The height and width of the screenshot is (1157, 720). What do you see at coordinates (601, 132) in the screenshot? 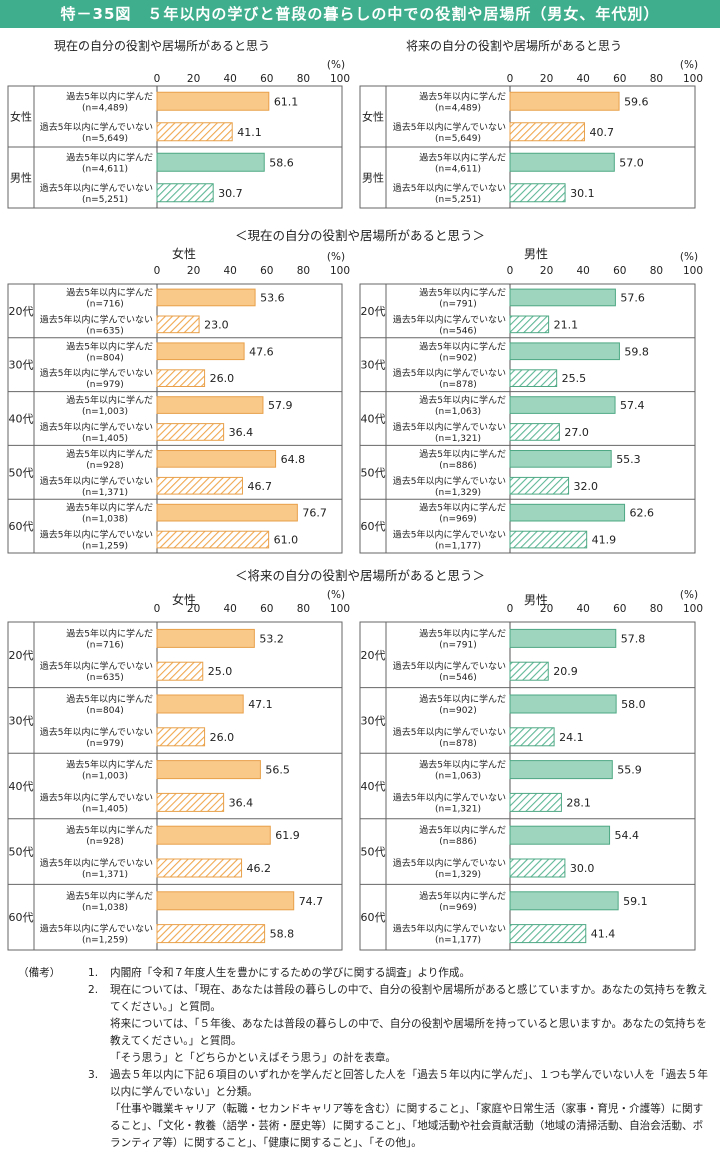
I see `bar-value-label: 40.7` at bounding box center [601, 132].